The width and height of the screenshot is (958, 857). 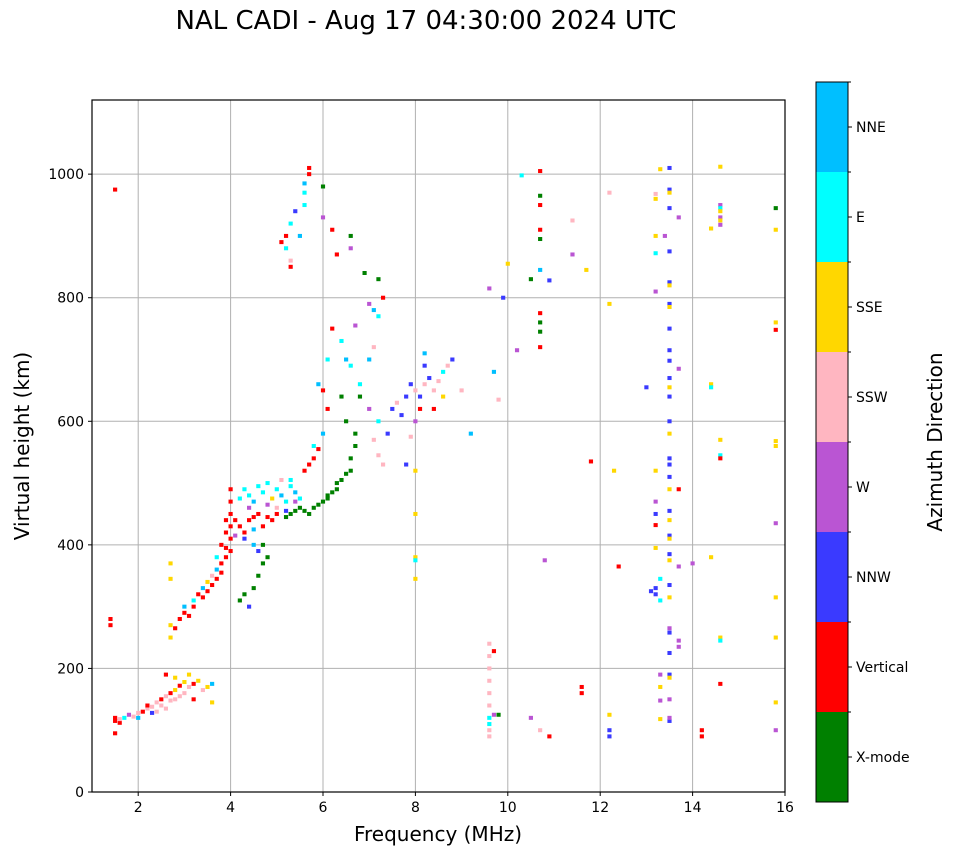 What do you see at coordinates (832, 667) in the screenshot?
I see `colorbar-segment-vertical` at bounding box center [832, 667].